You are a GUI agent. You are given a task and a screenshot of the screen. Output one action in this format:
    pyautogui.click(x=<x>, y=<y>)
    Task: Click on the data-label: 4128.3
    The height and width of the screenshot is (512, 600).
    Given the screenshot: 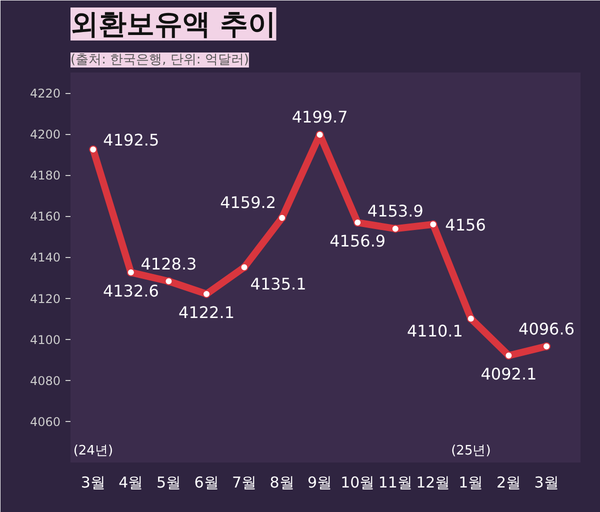 What is the action you would take?
    pyautogui.click(x=168, y=264)
    